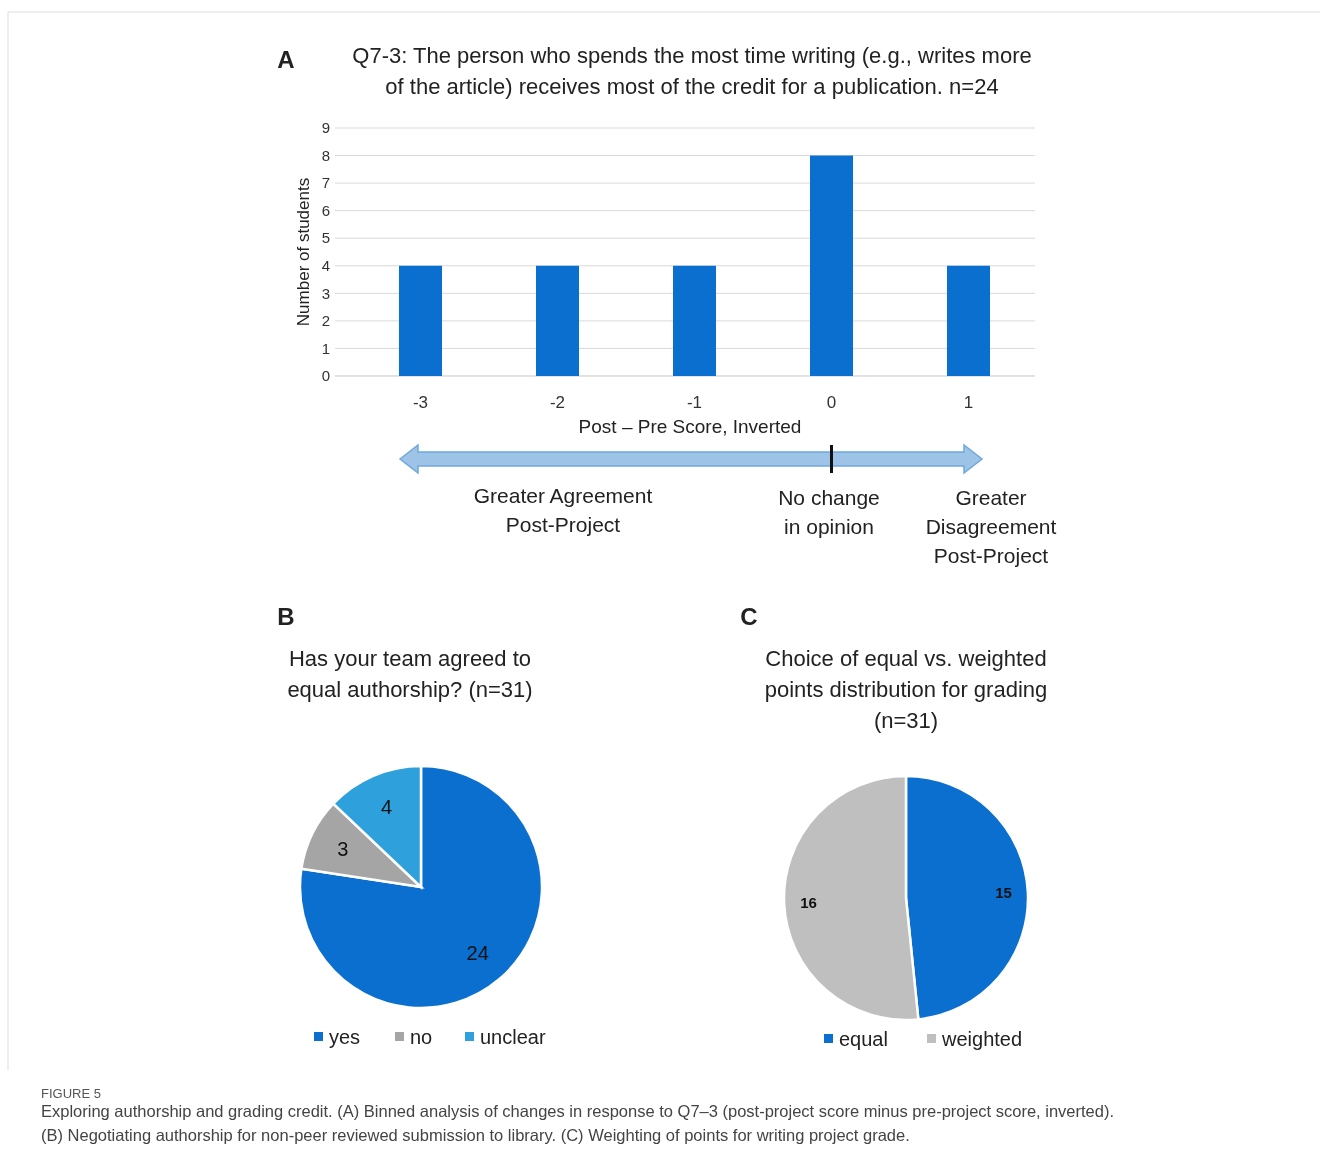 The width and height of the screenshot is (1320, 1164). Describe the element at coordinates (690, 426) in the screenshot. I see `x-axis-title: Post – Pre Score, Inverted` at that location.